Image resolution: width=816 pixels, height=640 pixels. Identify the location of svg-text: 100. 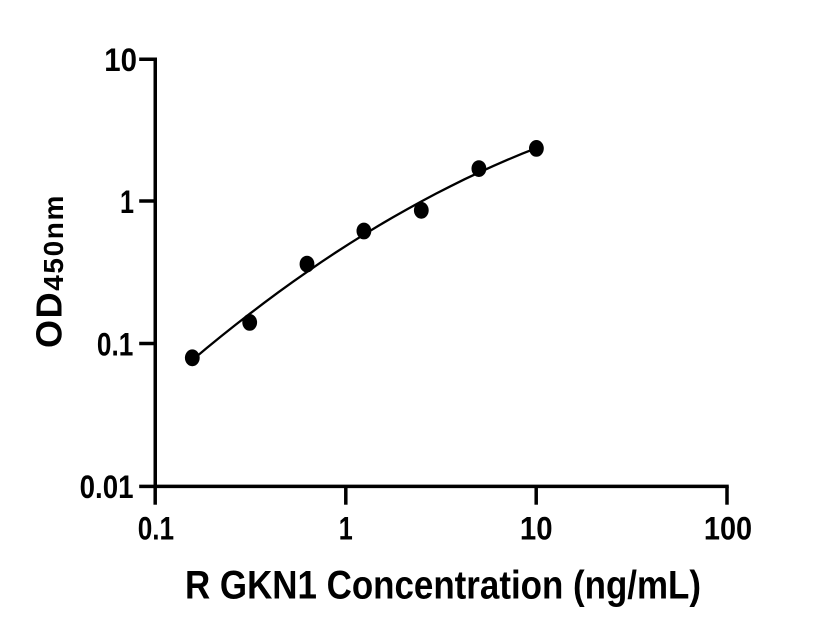
(728, 528).